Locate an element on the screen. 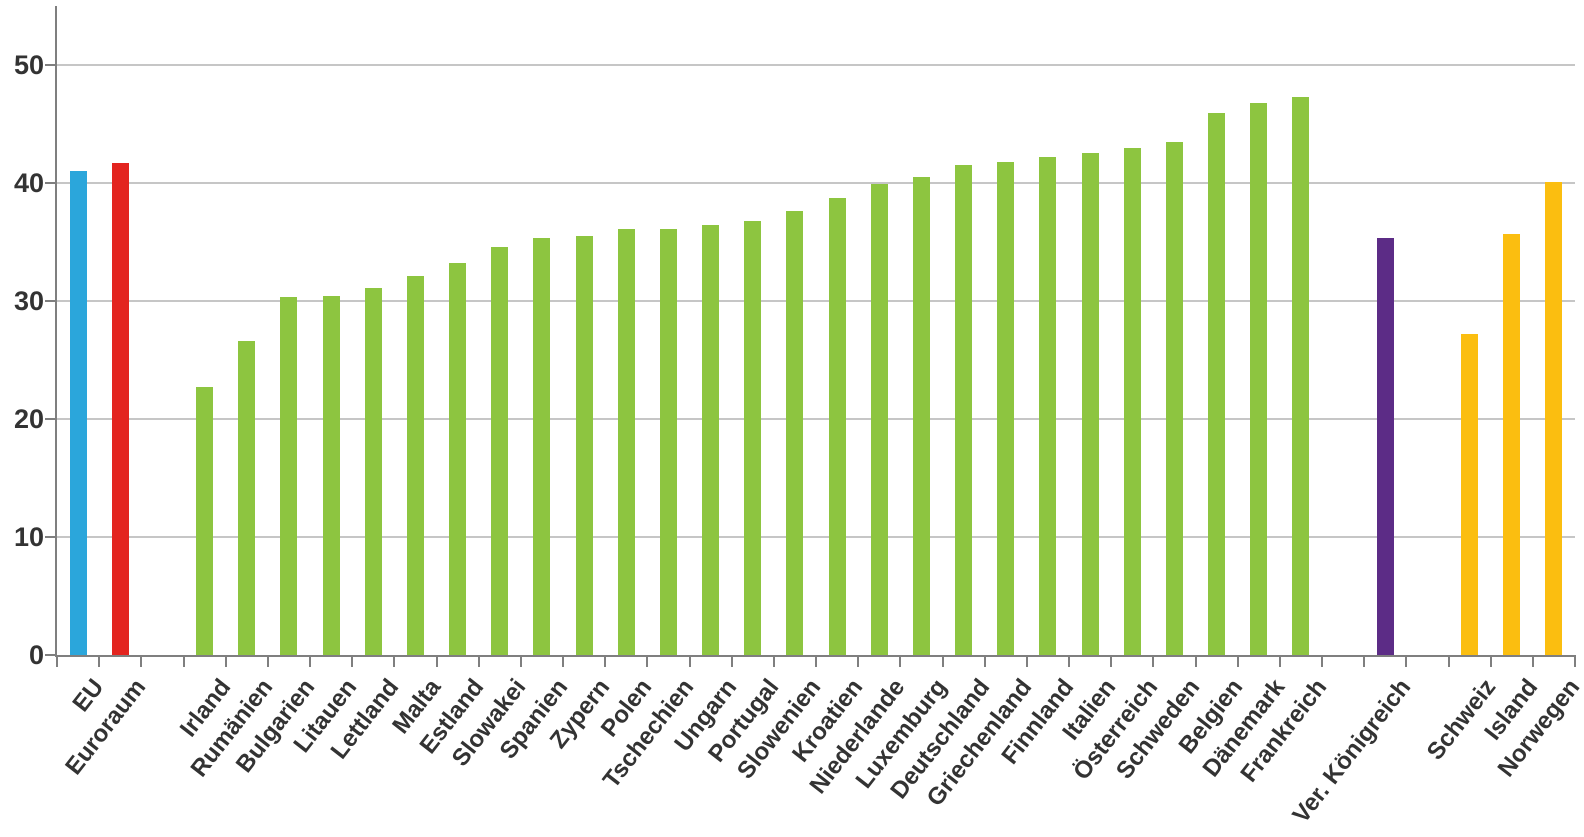  bar-polen is located at coordinates (626, 442).